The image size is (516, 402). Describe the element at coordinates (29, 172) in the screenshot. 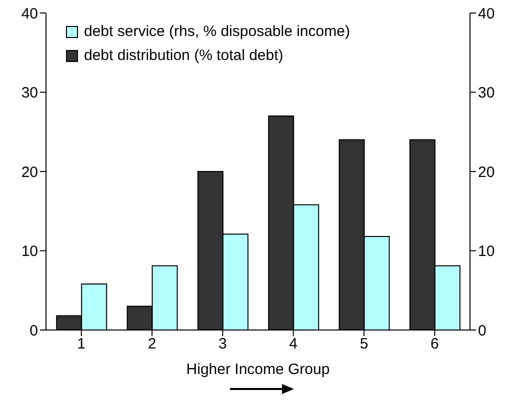

I see `y-tick-label: 20` at that location.